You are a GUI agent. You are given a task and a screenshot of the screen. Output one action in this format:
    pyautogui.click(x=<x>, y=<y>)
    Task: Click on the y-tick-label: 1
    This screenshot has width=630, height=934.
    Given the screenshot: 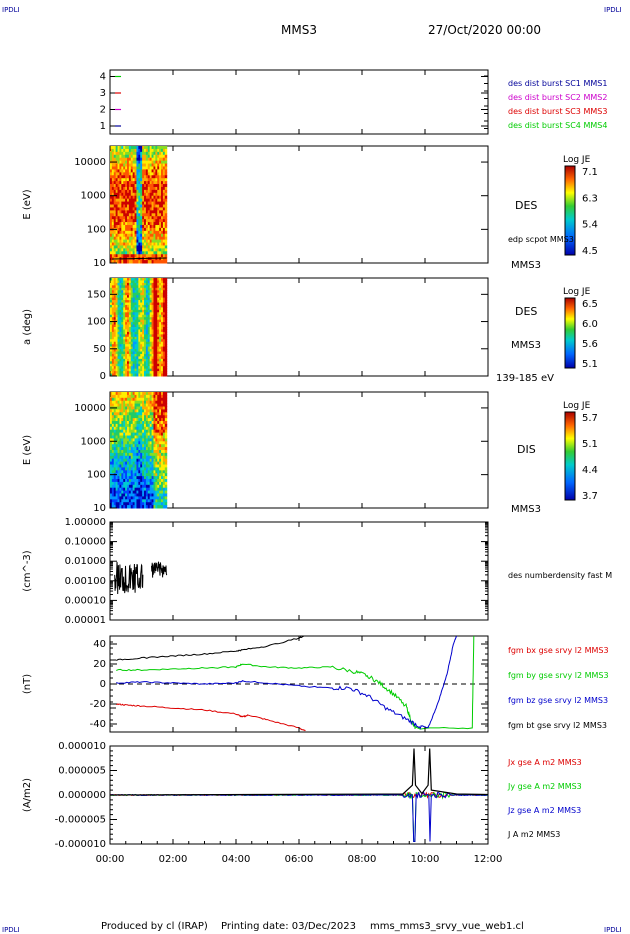 What is the action you would take?
    pyautogui.click(x=103, y=126)
    